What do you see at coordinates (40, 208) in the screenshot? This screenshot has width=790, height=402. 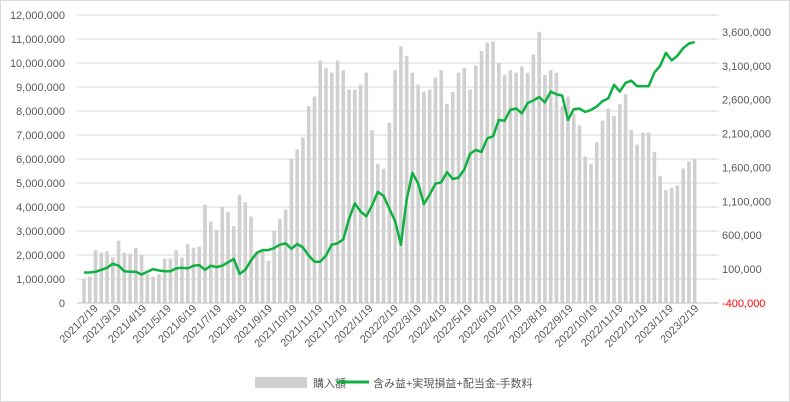 I see `left-tick-label: 4,000,000` at bounding box center [40, 208].